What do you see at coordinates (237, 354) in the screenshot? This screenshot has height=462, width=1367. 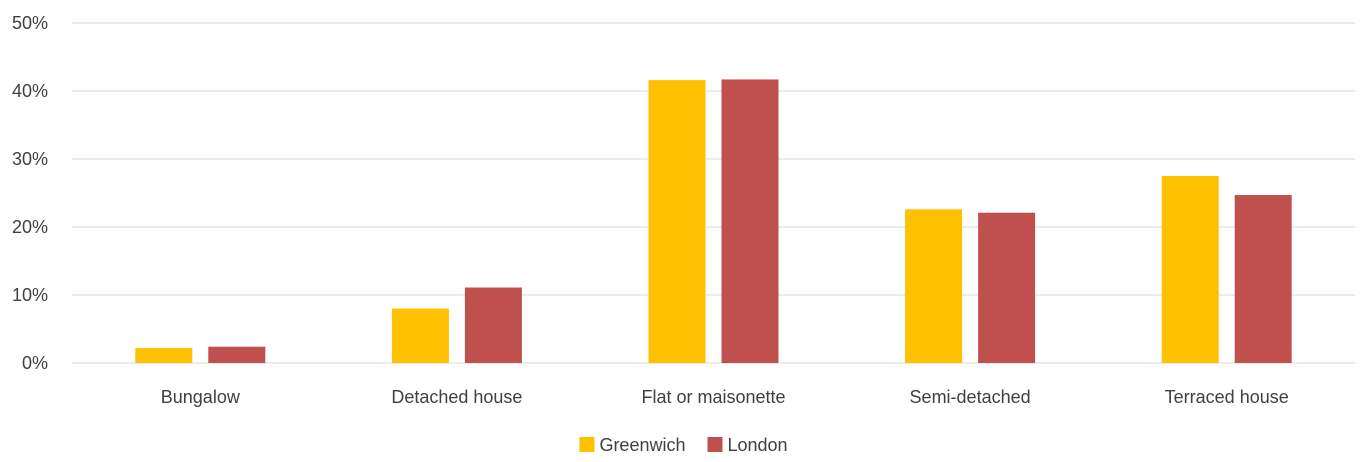 I see `bar-london-bungalow` at bounding box center [237, 354].